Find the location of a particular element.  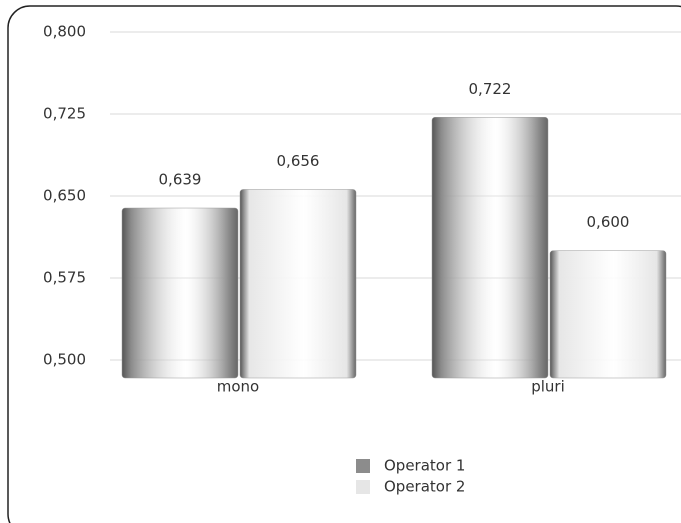

y-tick-label: 0,575 is located at coordinates (64, 278).